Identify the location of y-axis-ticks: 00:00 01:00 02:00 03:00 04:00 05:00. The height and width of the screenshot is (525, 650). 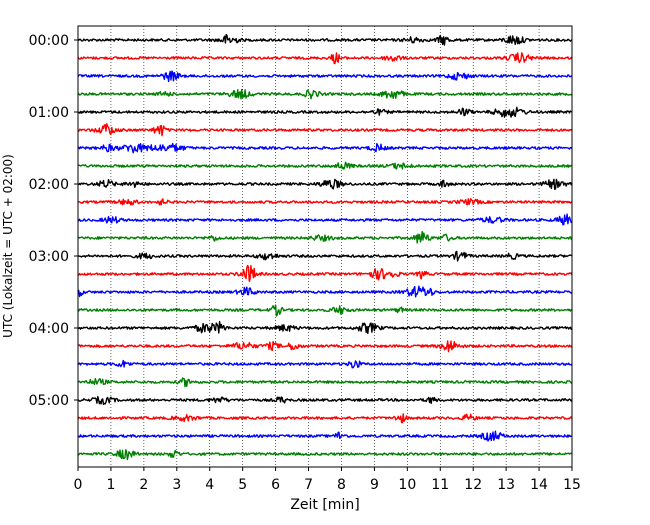
(53, 221).